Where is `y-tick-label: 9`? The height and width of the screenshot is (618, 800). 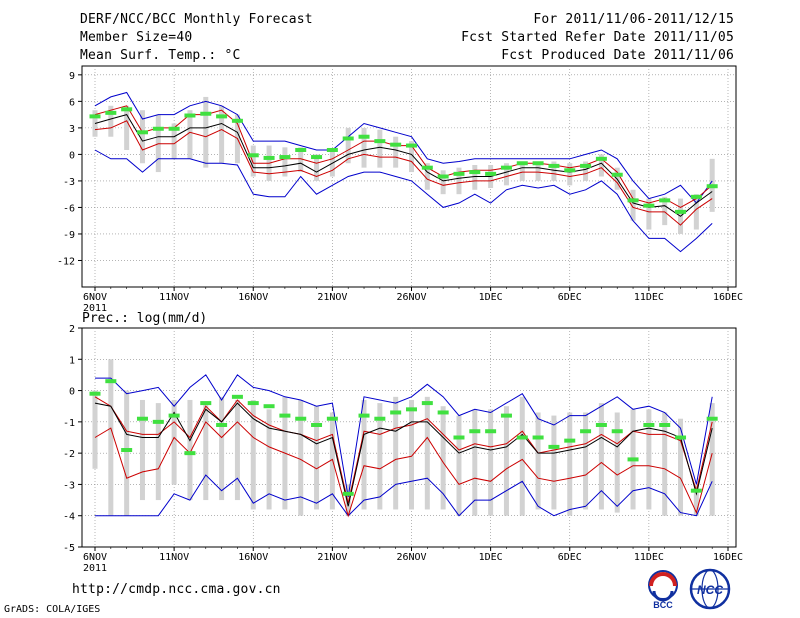 y-tick-label: 9 is located at coordinates (72, 76).